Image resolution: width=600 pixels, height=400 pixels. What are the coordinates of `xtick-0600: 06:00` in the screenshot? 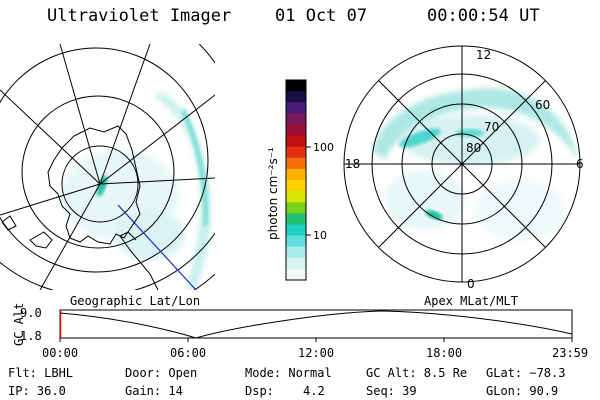 It's located at (188, 353).